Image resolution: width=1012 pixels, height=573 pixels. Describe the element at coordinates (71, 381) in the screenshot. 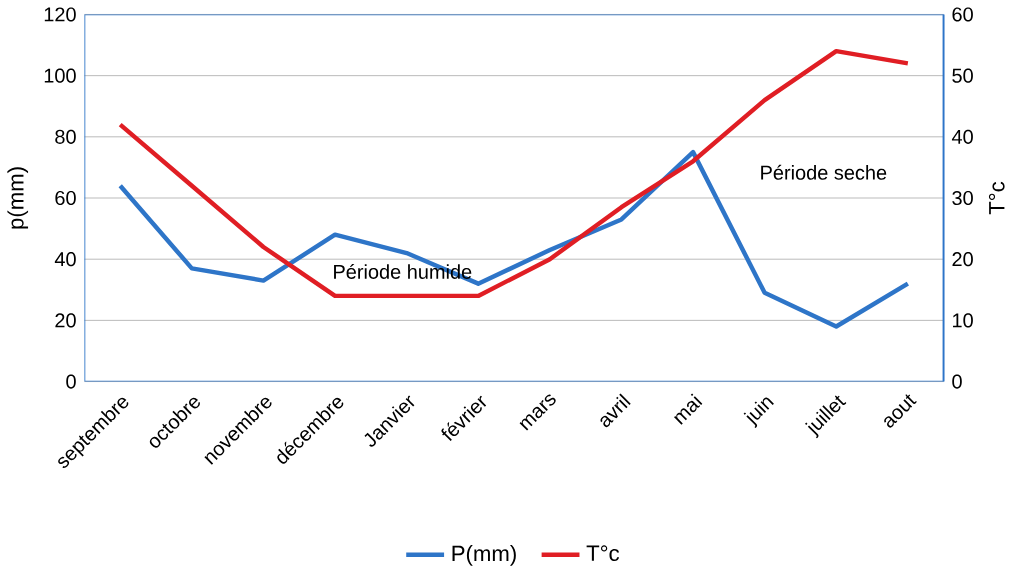

I see `y-tick-label: 0` at that location.